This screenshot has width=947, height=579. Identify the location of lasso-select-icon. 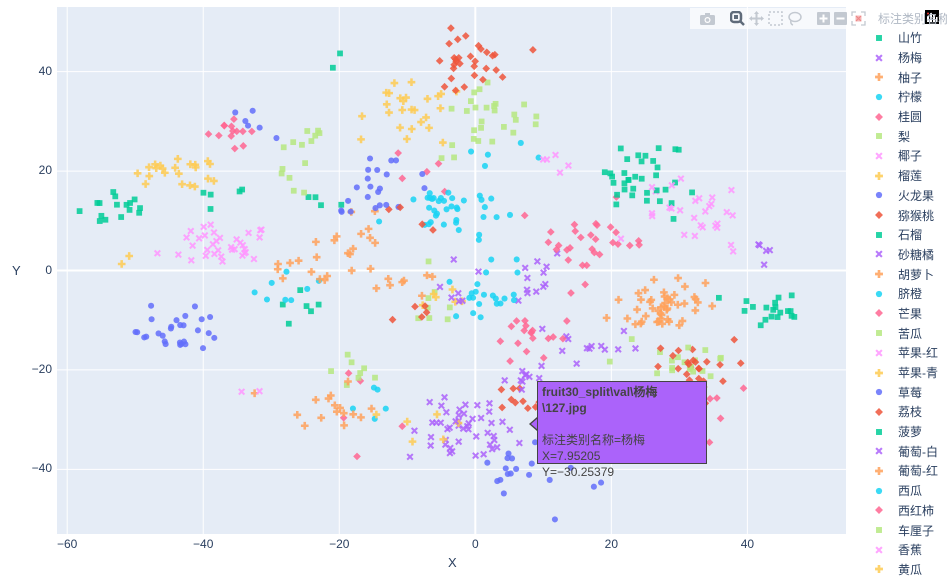
(794, 19).